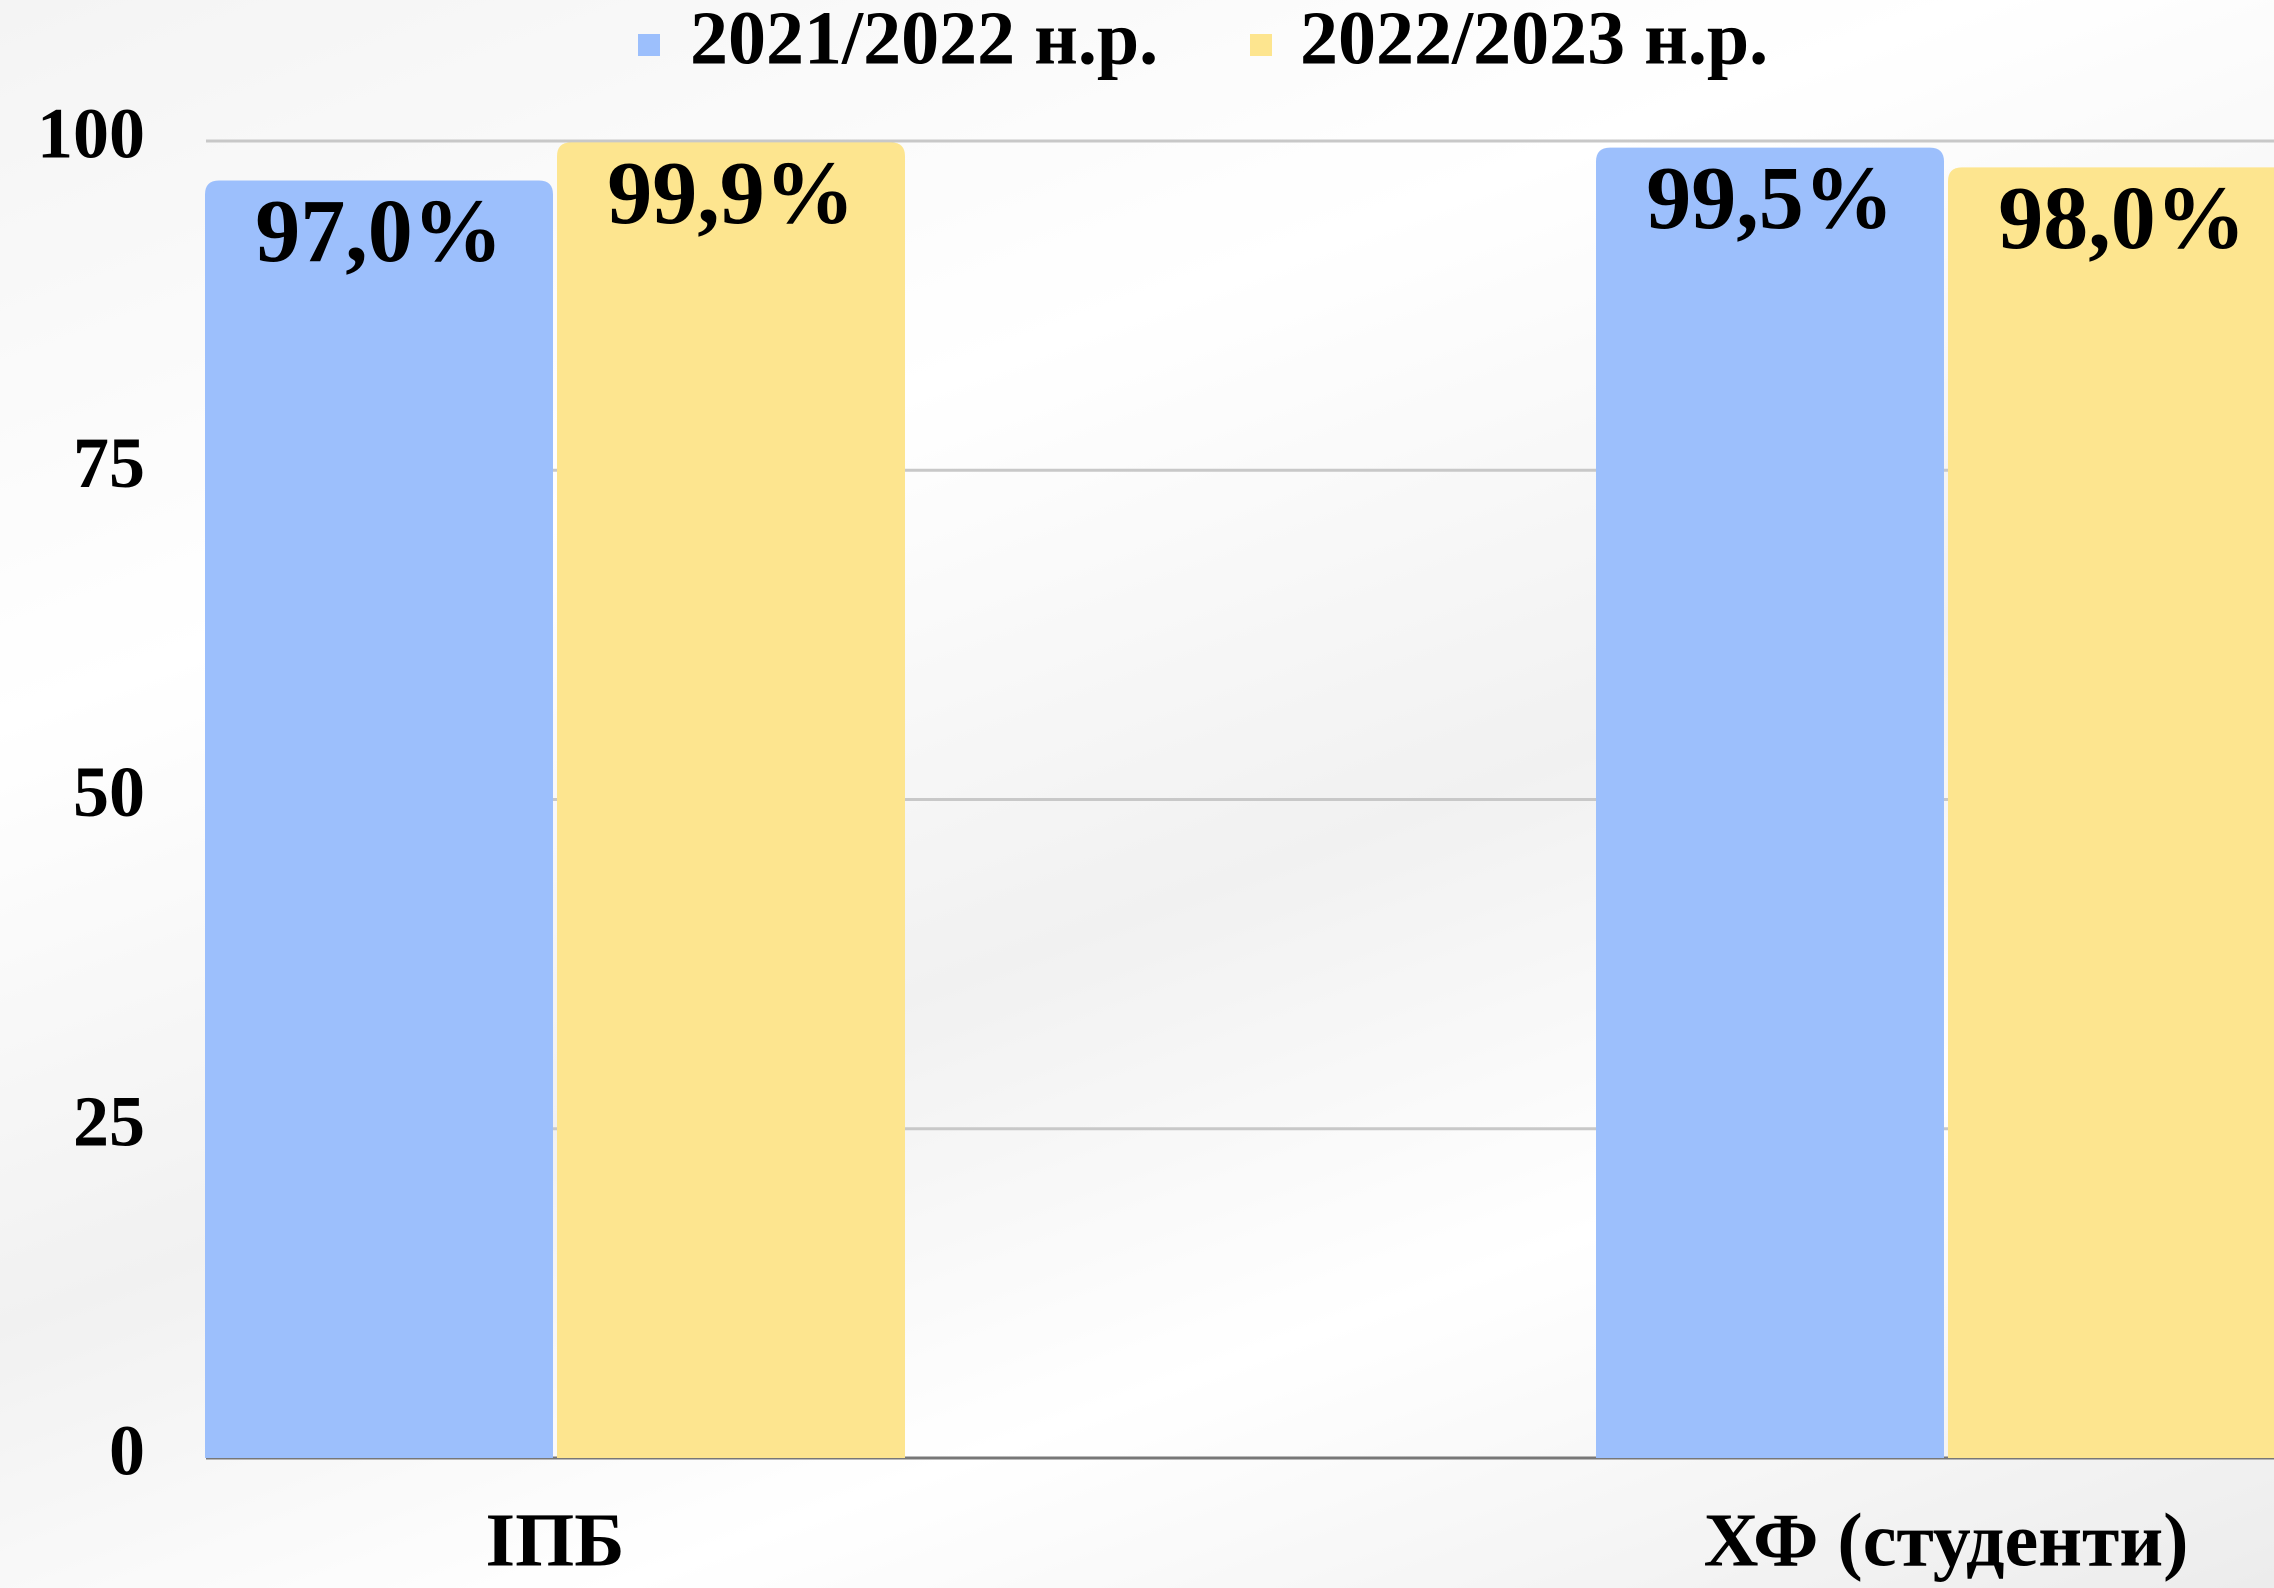 This screenshot has height=1588, width=2274. Describe the element at coordinates (1770, 198) in the screenshot. I see `data-label: 99,5%` at that location.